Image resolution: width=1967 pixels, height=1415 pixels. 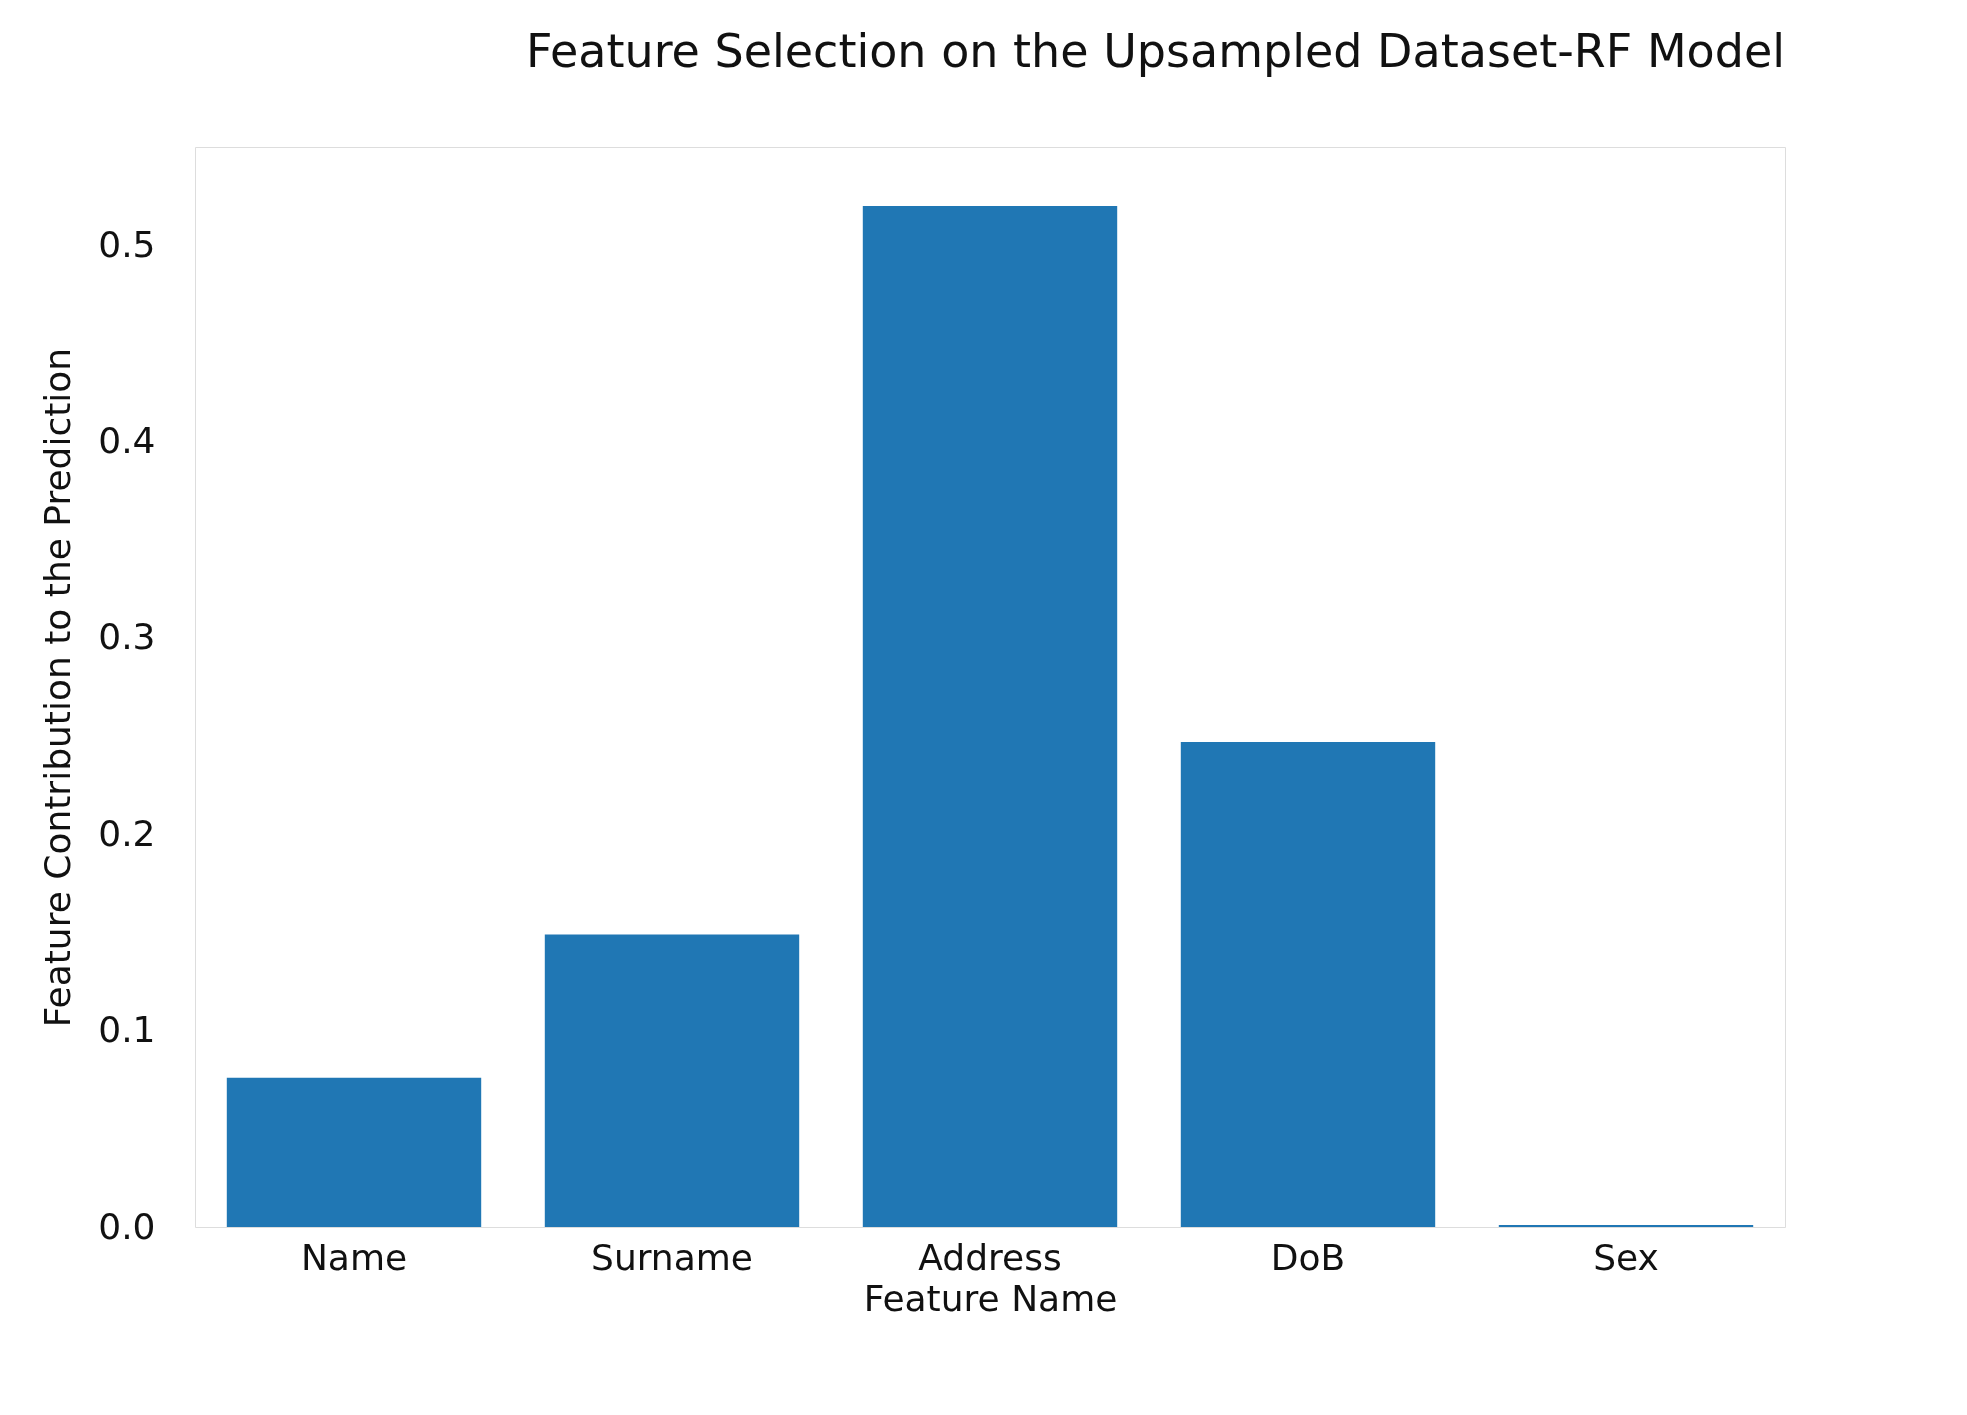 What do you see at coordinates (127, 244) in the screenshot?
I see `y-tick-label: 0.5` at bounding box center [127, 244].